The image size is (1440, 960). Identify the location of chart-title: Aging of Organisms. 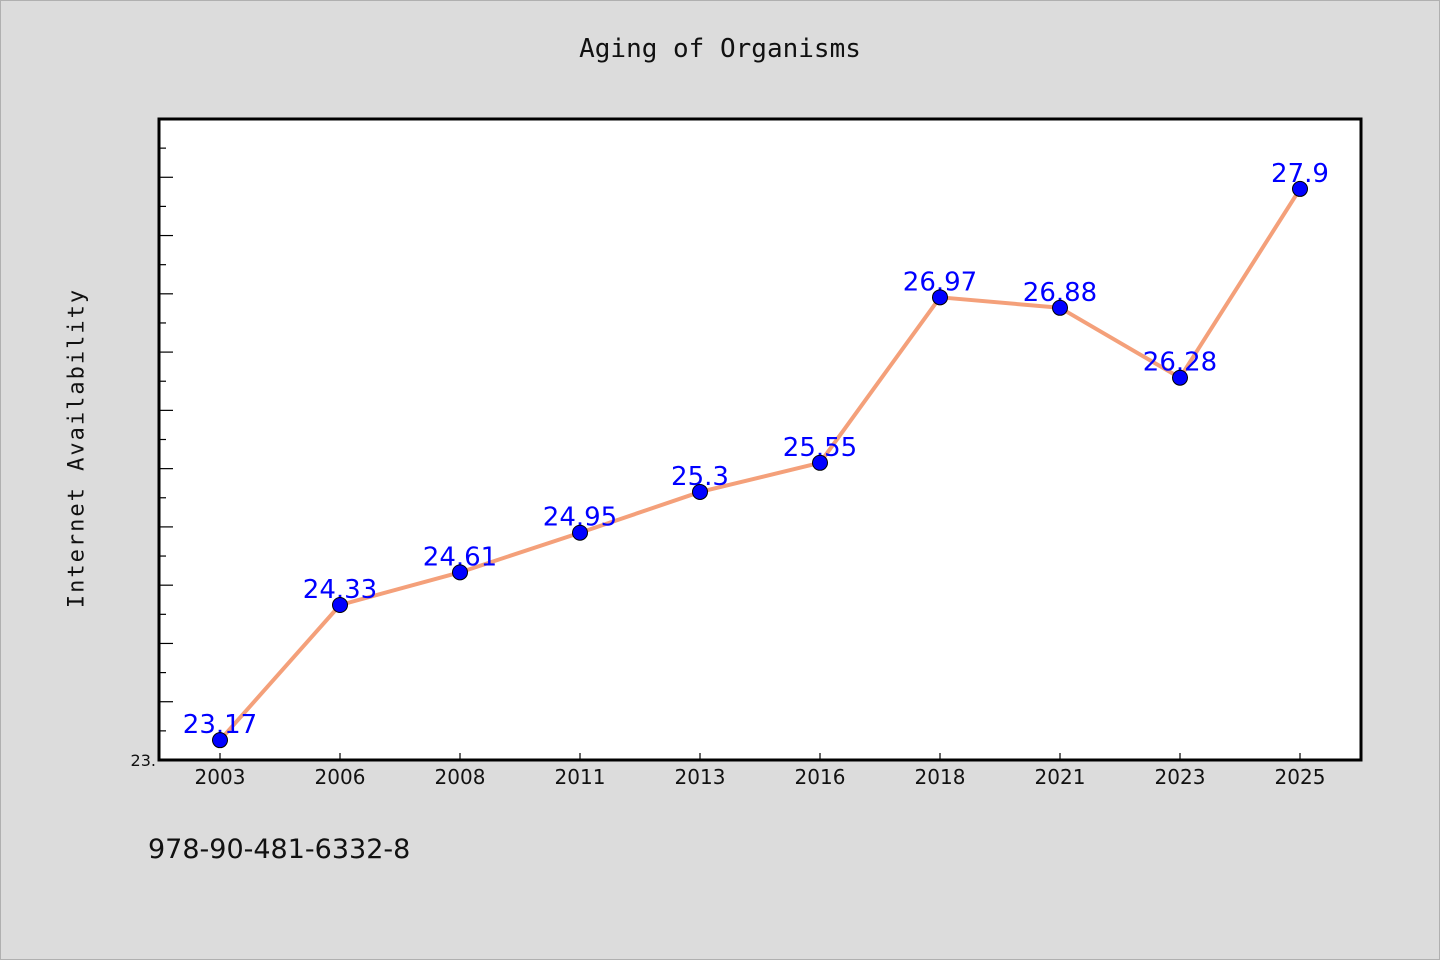
(720, 49).